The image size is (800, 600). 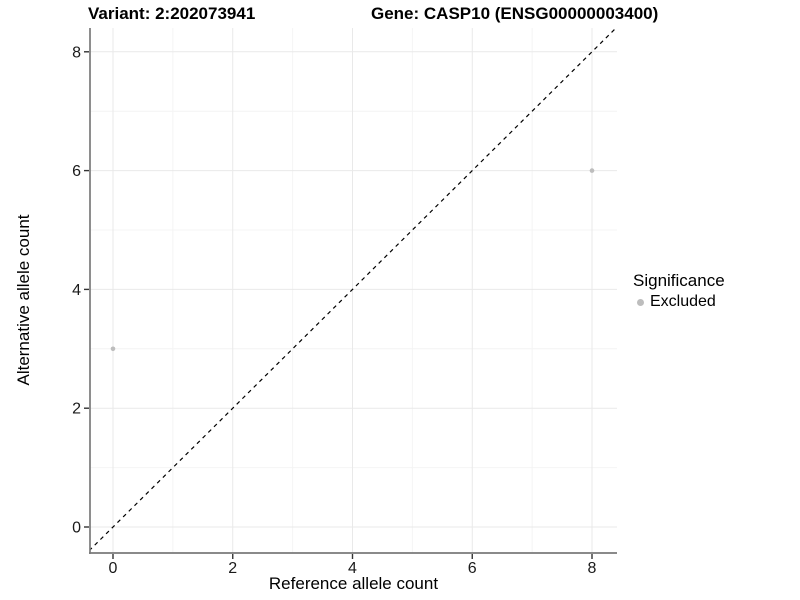 I want to click on y-tick-label: 0, so click(x=76, y=528).